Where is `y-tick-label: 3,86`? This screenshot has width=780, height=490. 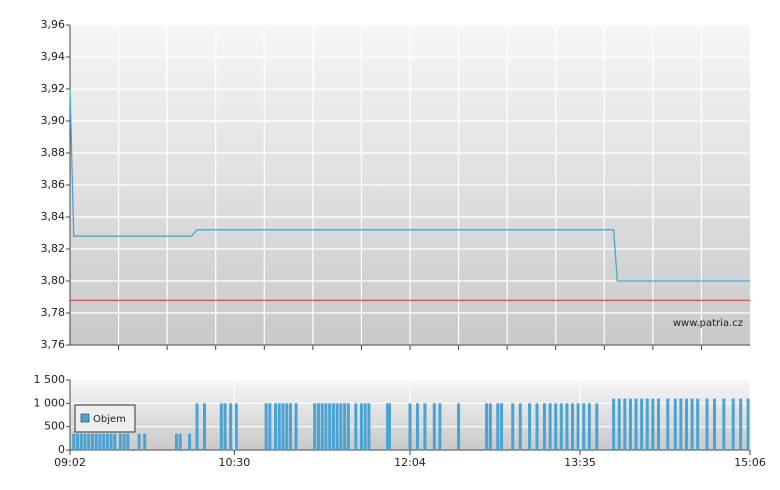
y-tick-label: 3,86 is located at coordinates (53, 184).